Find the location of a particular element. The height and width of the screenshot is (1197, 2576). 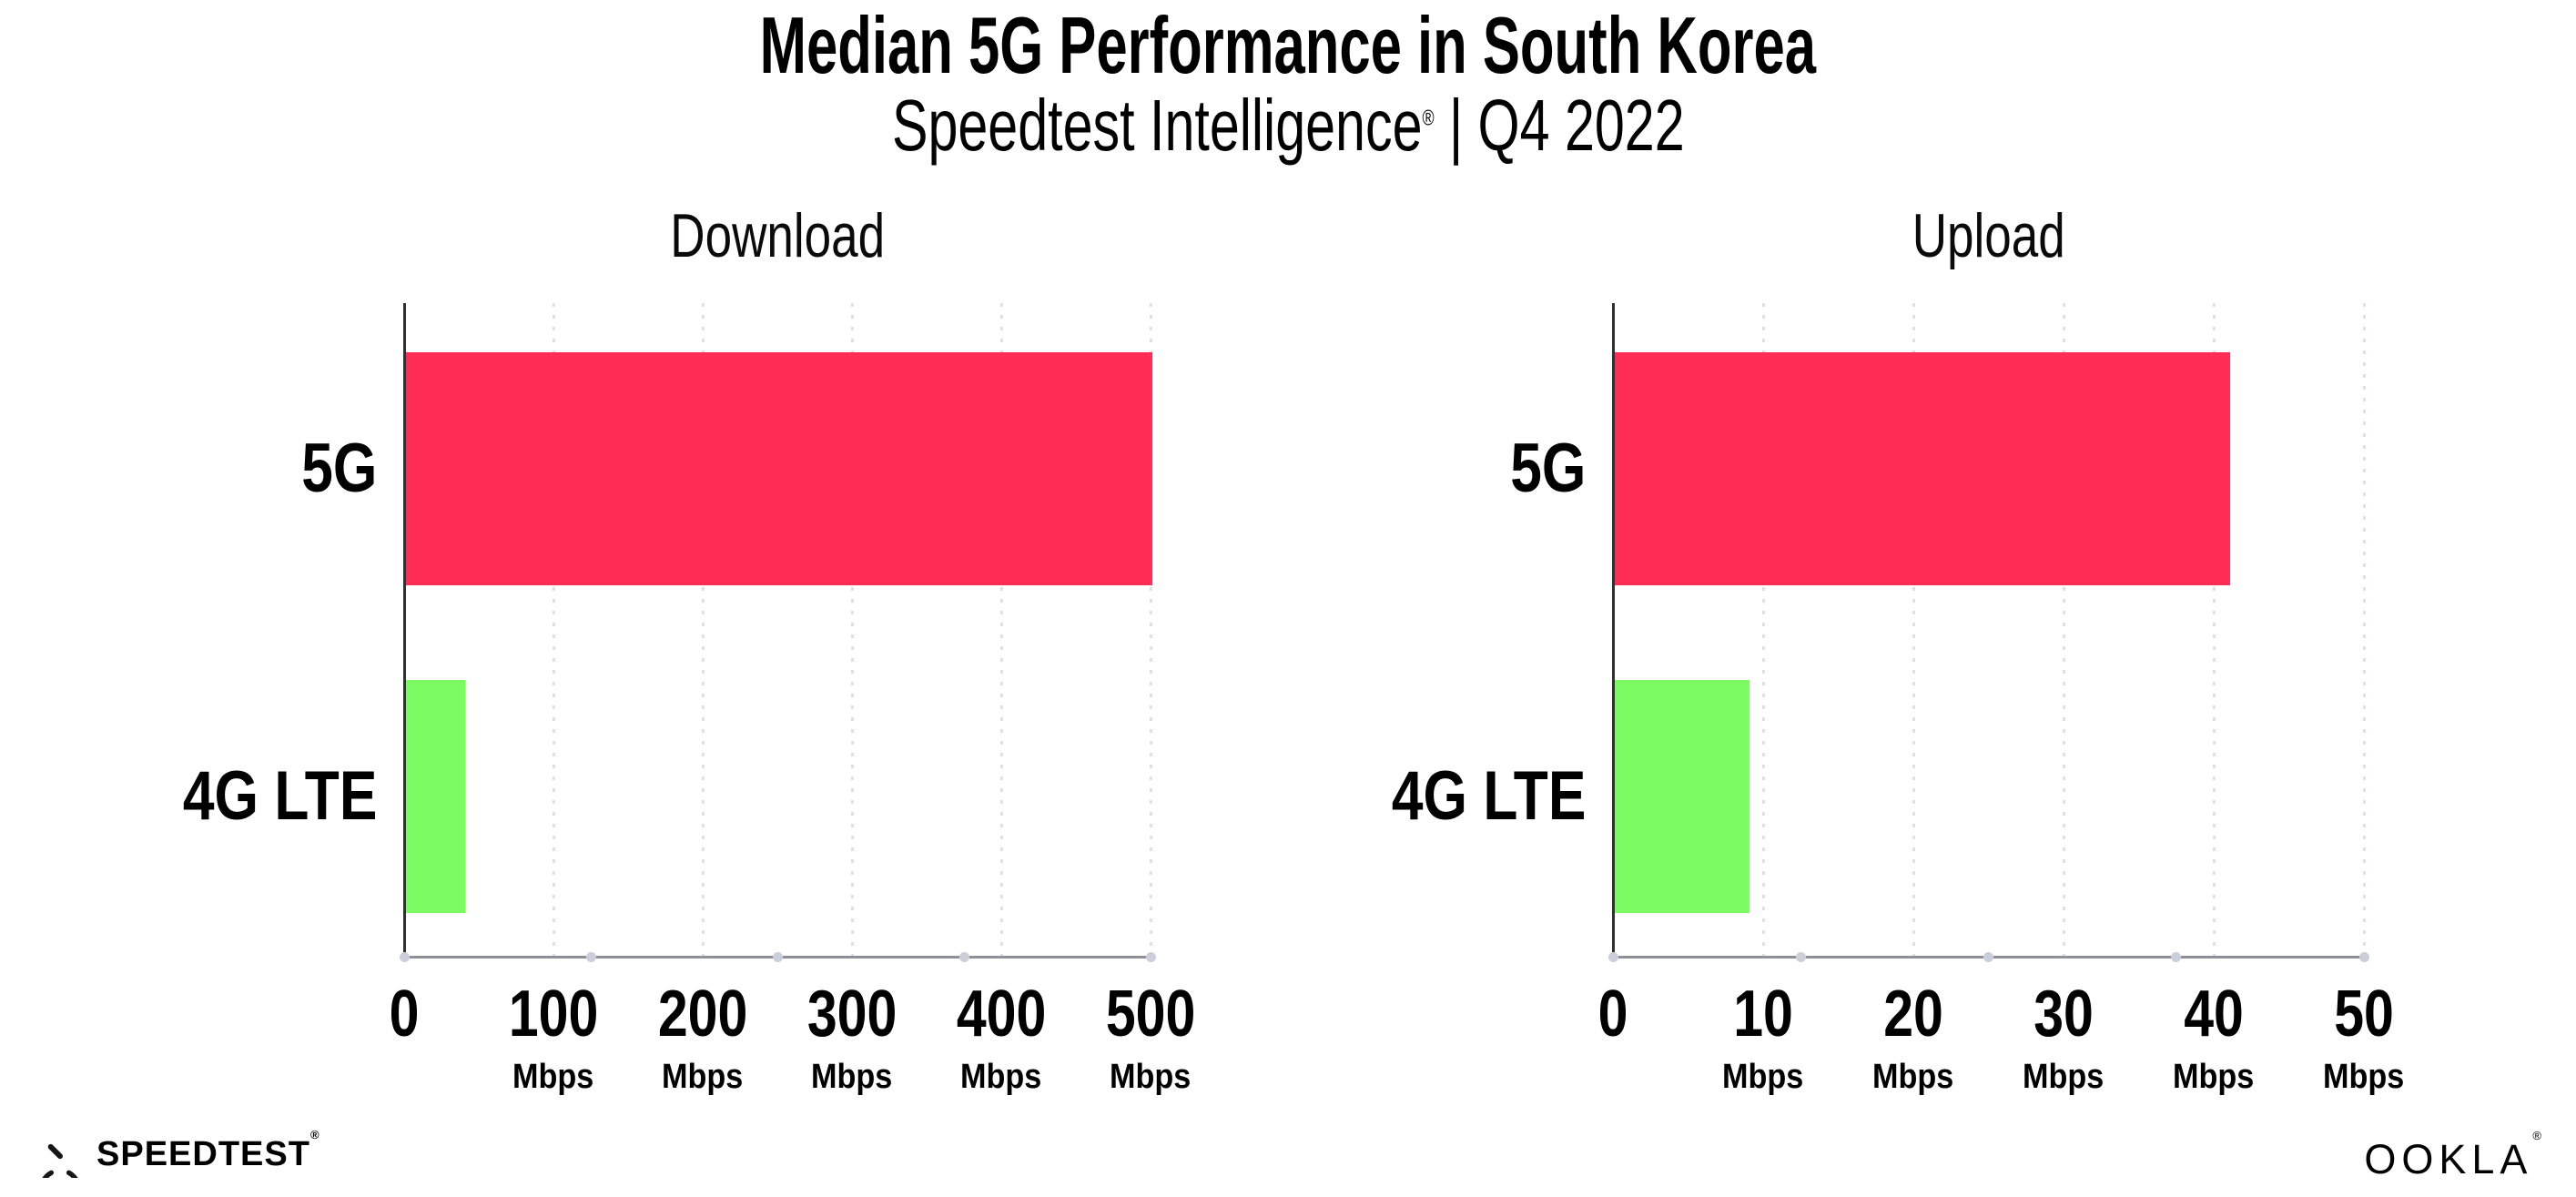

speedtest-registered-mark: ® is located at coordinates (314, 1134).